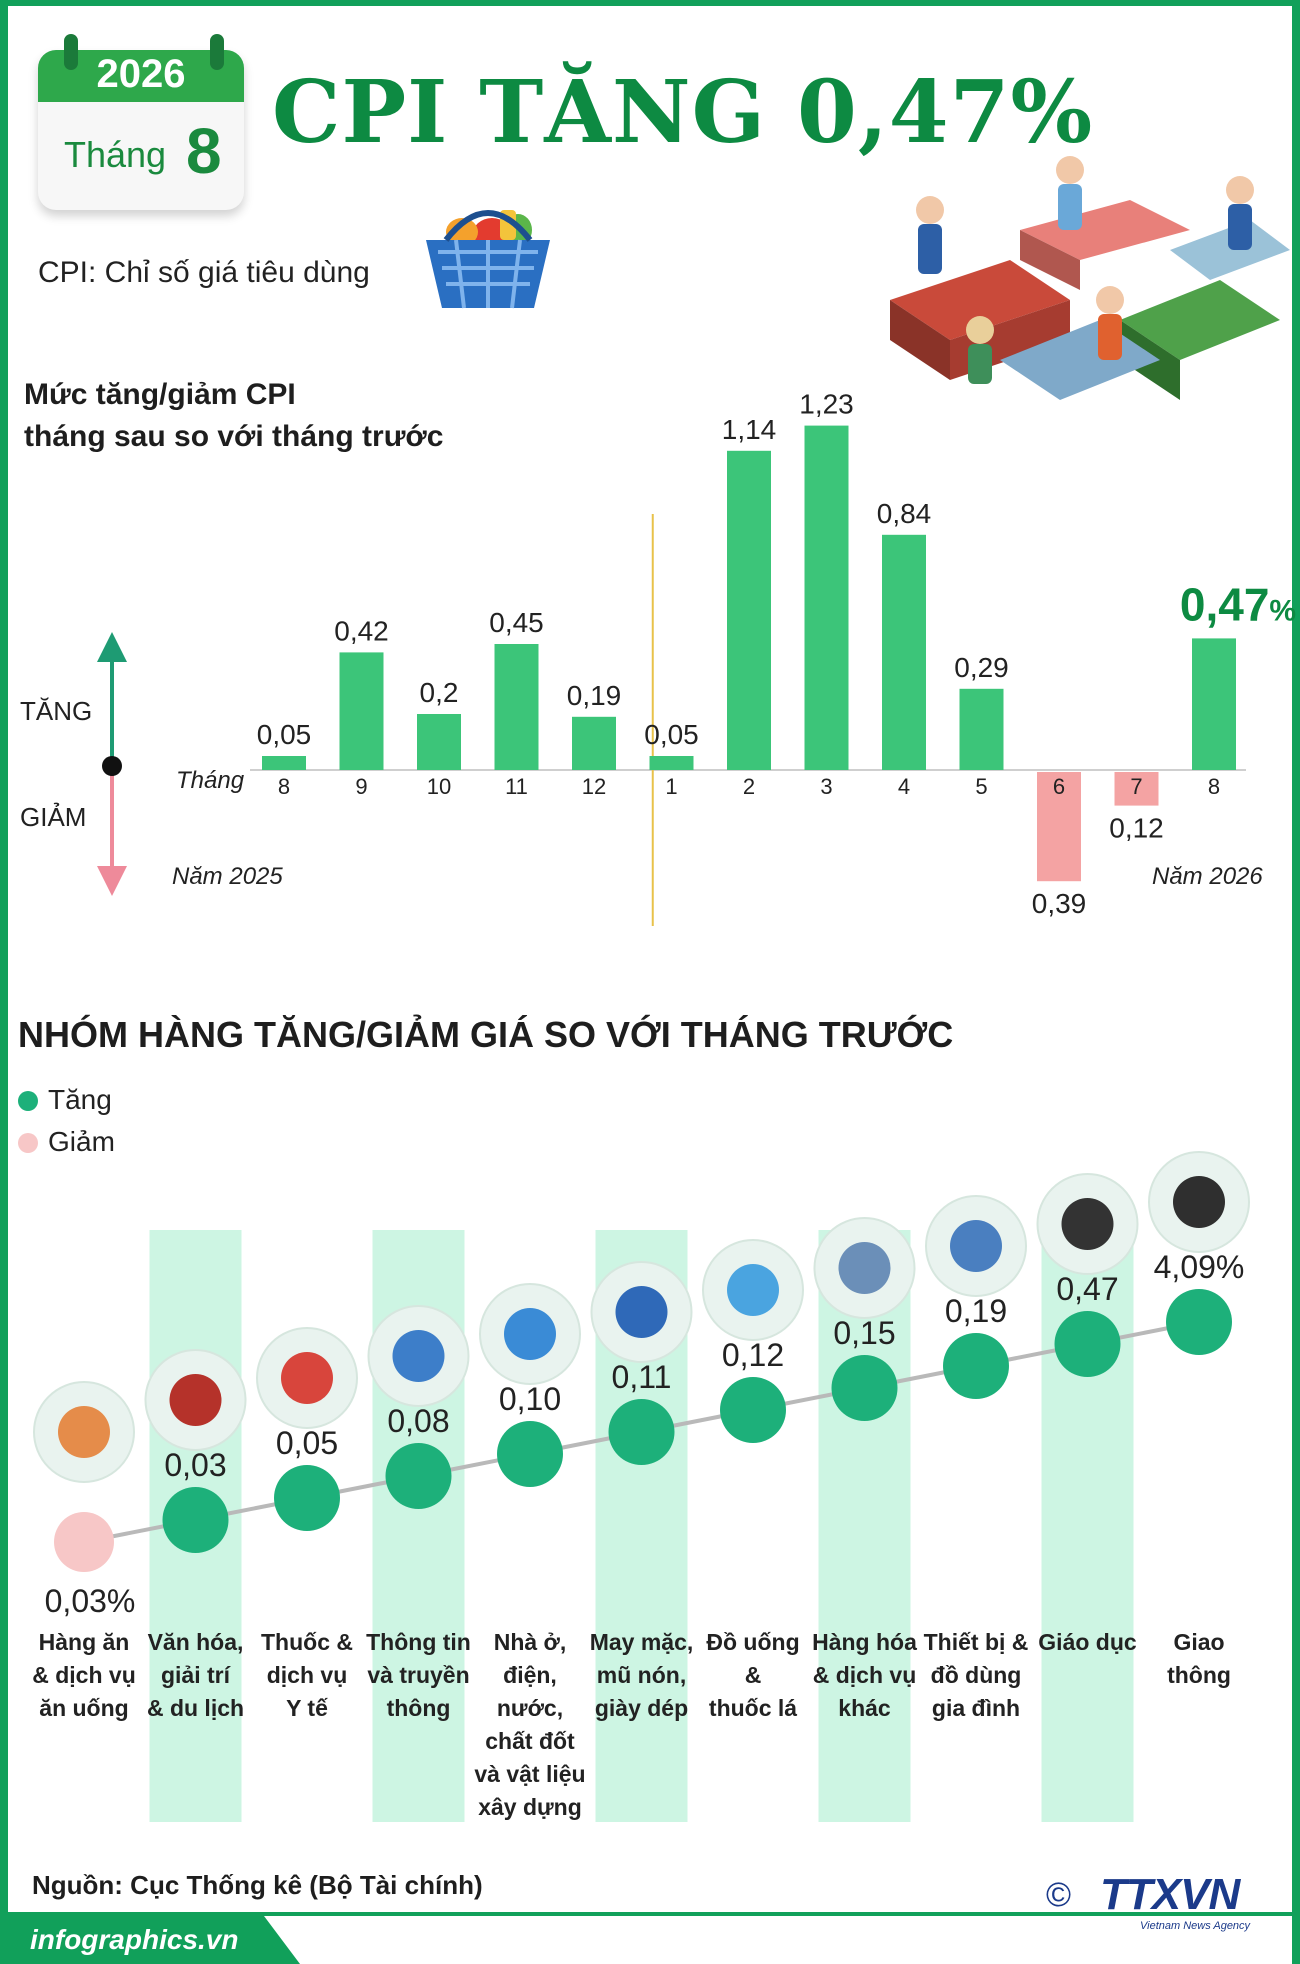 The height and width of the screenshot is (1964, 1300). What do you see at coordinates (1136, 786) in the screenshot?
I see `month-tick-label: 7` at bounding box center [1136, 786].